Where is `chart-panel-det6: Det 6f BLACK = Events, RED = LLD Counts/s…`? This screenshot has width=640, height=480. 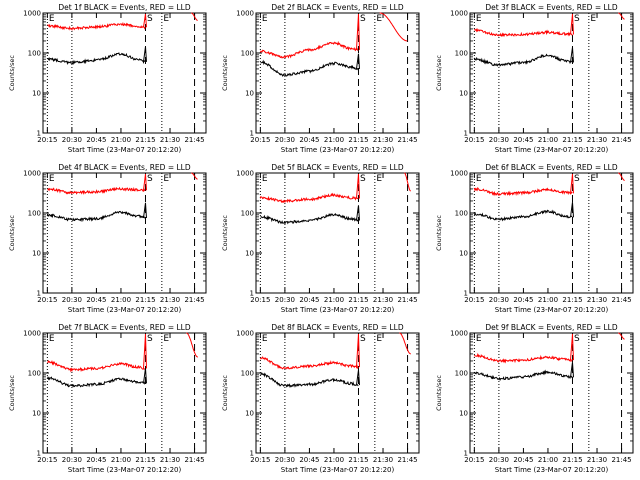 chart-panel-det6: Det 6f BLACK = Events, RED = LLD Counts/s… is located at coordinates (534, 238).